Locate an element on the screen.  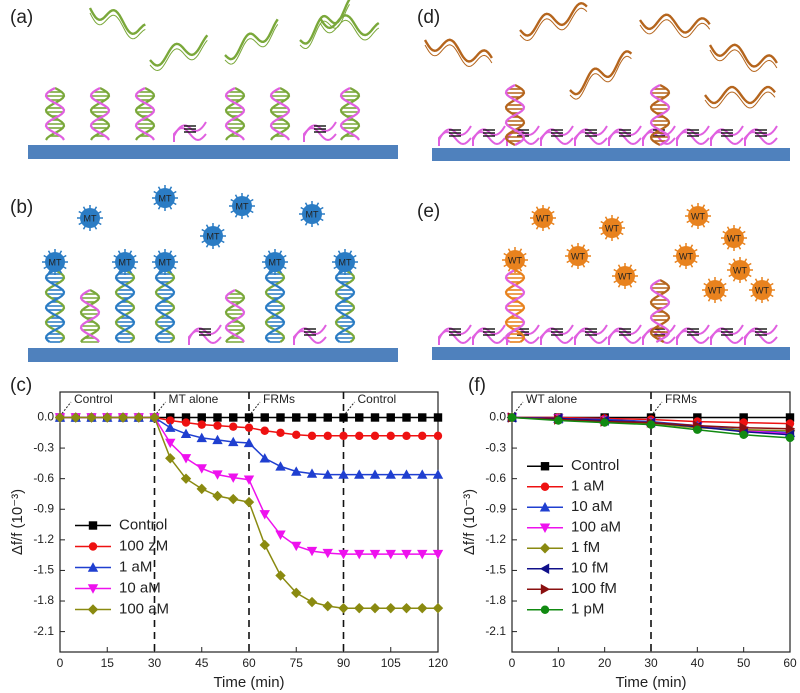
x-tick-label: 40 is located at coordinates (698, 663).